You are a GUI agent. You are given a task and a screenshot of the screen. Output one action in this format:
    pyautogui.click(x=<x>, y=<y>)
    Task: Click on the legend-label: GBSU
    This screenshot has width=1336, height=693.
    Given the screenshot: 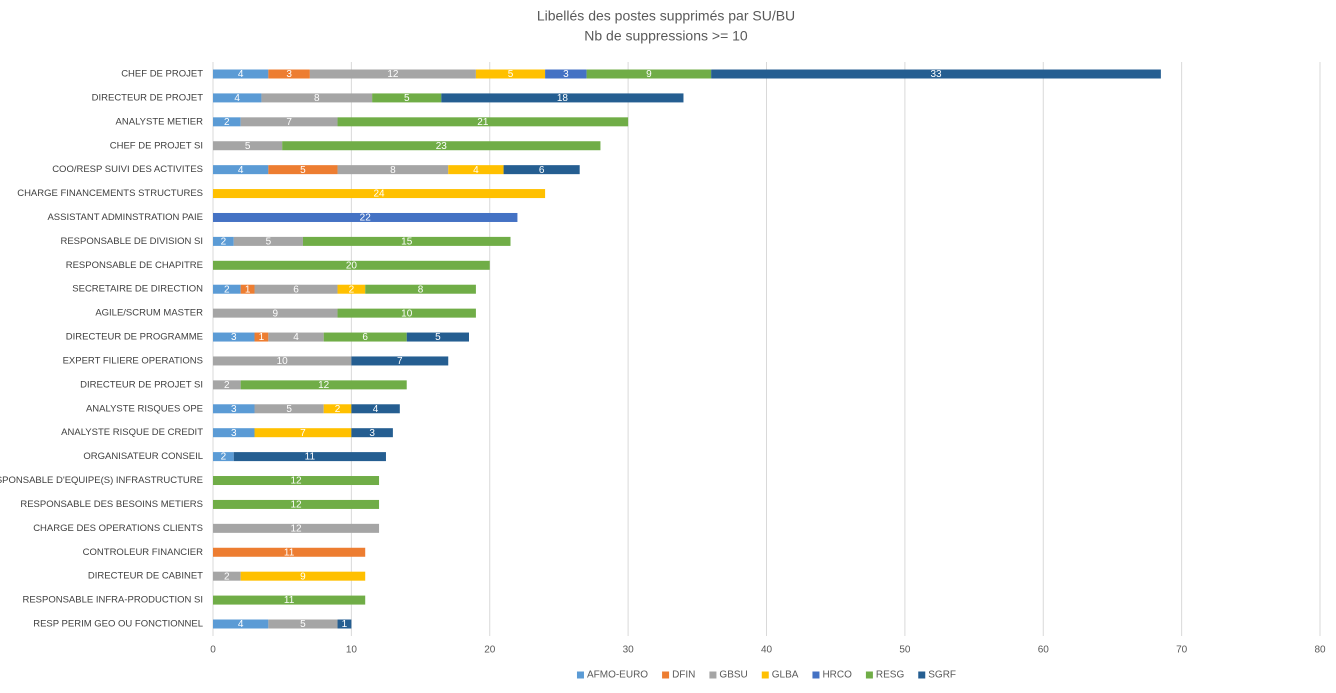 What is the action you would take?
    pyautogui.click(x=733, y=675)
    